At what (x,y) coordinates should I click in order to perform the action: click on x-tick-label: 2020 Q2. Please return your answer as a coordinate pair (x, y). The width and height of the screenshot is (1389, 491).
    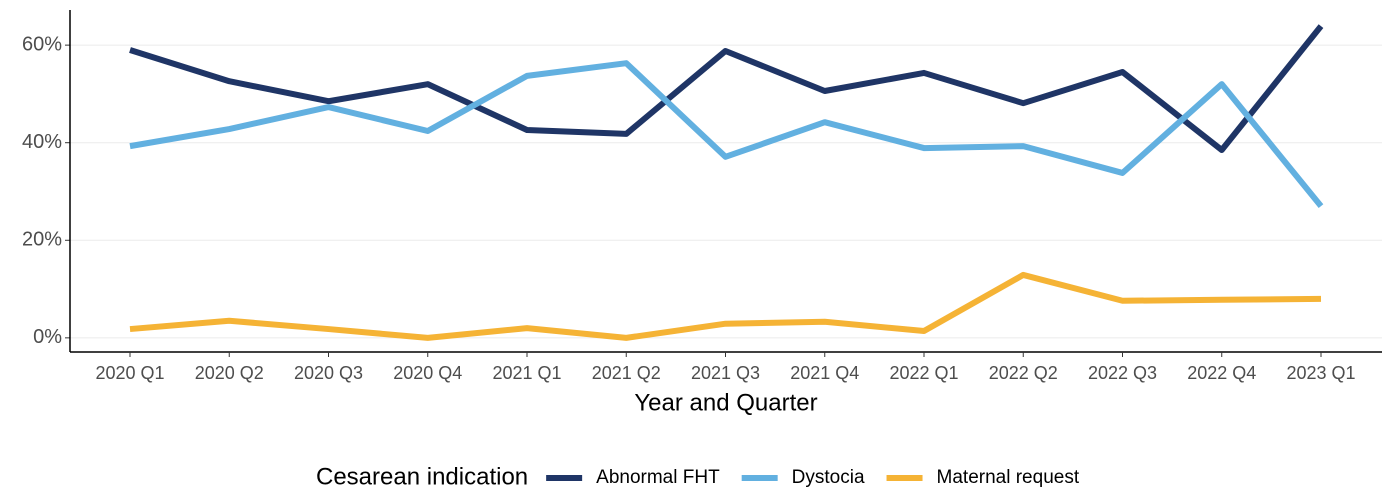
    Looking at the image, I should click on (229, 373).